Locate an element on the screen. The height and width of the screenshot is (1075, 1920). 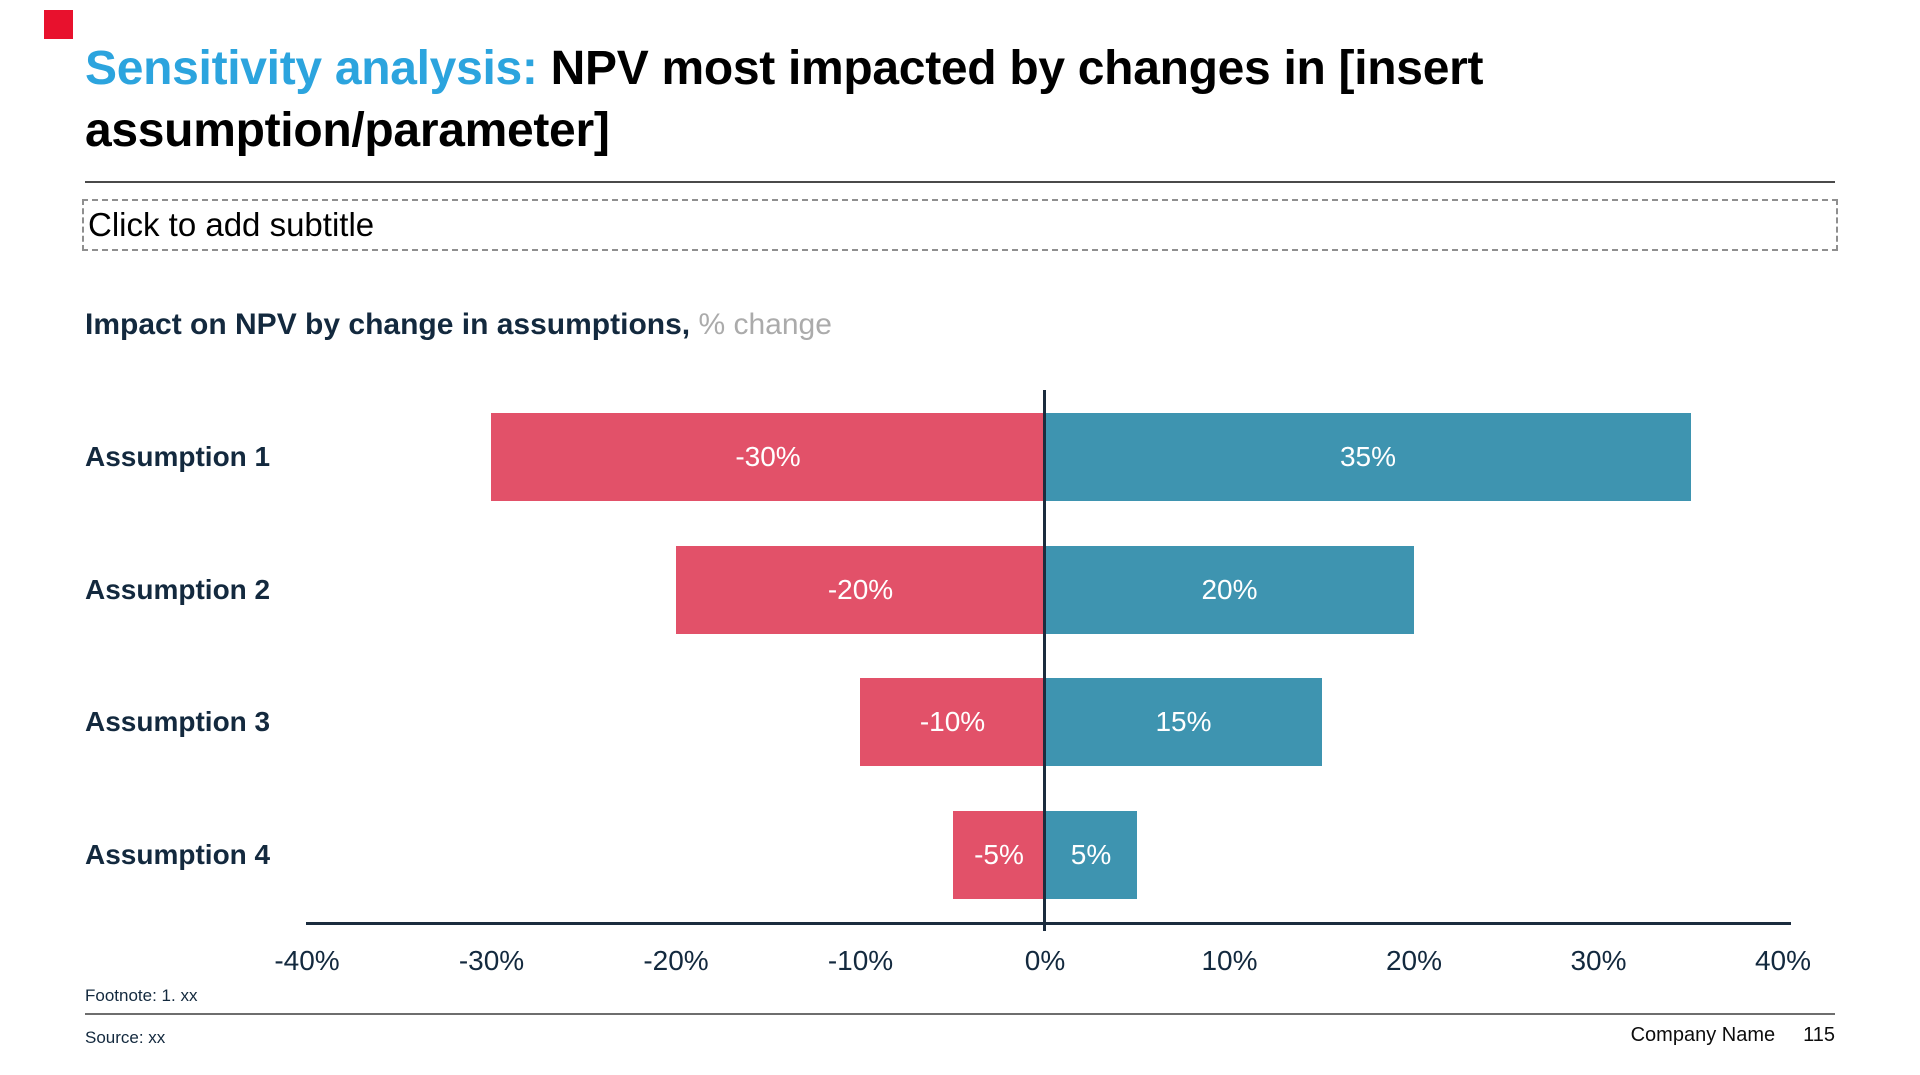
footer-page-number: 115 is located at coordinates (1819, 1035).